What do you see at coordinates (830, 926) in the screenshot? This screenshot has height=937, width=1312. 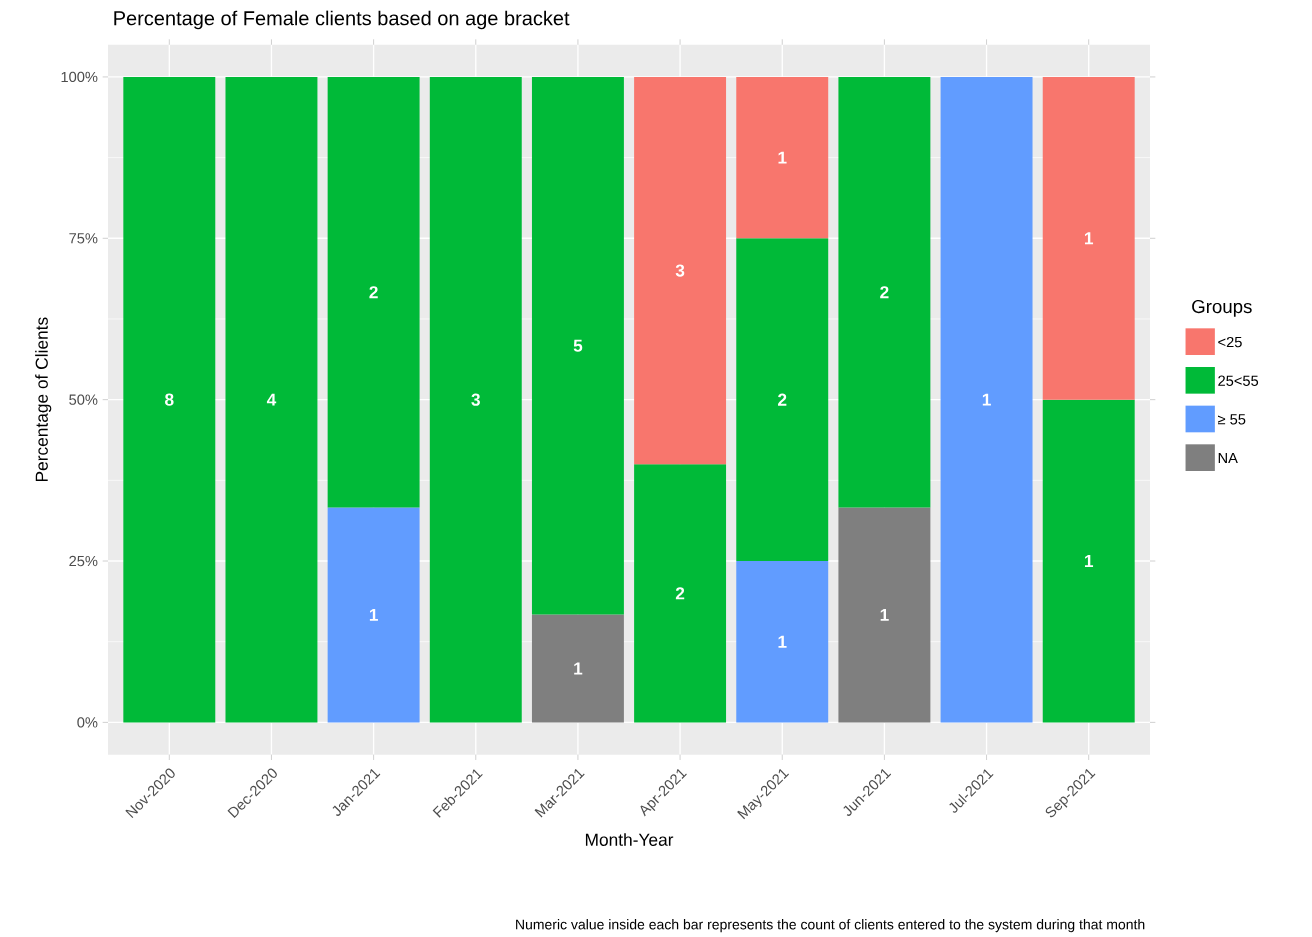 I see `text: Numeric value inside each bar represents the count of clients entered to the system during that month` at bounding box center [830, 926].